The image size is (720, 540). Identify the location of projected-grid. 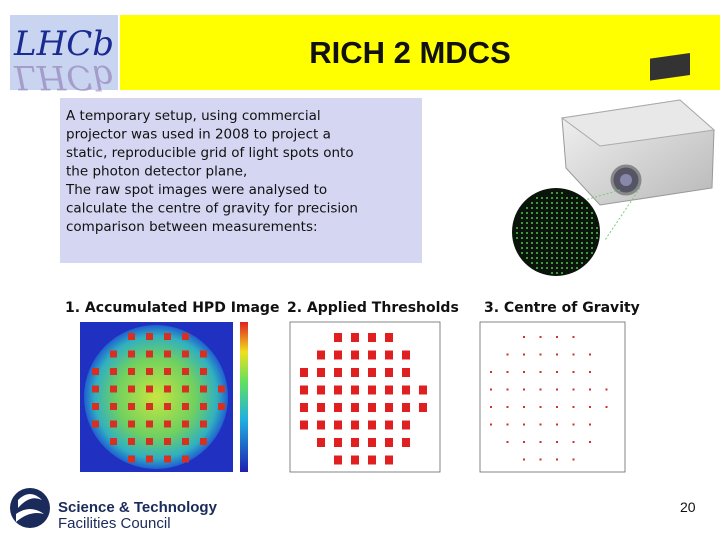
(556, 232).